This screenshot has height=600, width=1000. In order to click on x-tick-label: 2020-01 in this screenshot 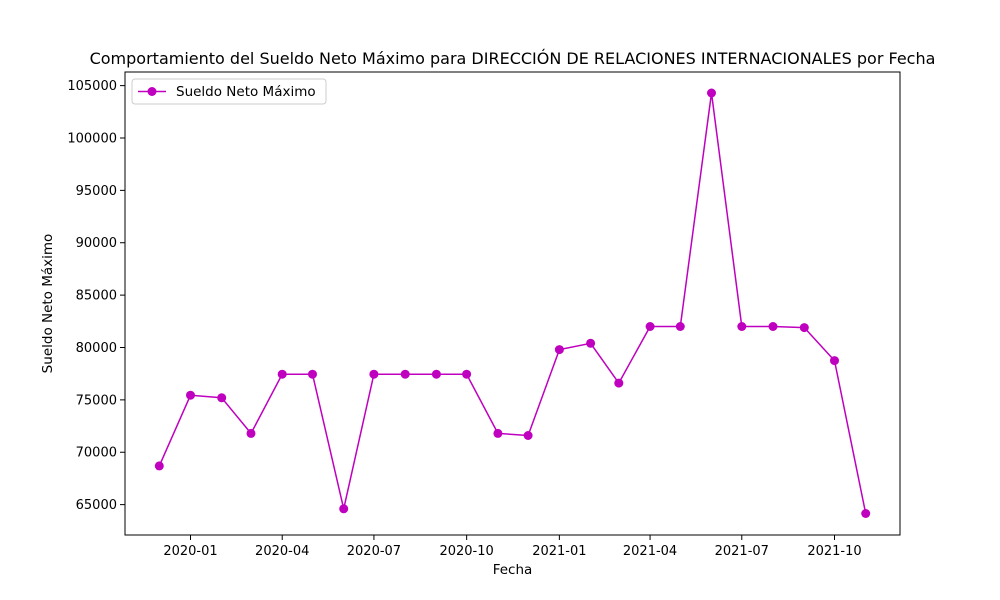, I will do `click(190, 551)`.